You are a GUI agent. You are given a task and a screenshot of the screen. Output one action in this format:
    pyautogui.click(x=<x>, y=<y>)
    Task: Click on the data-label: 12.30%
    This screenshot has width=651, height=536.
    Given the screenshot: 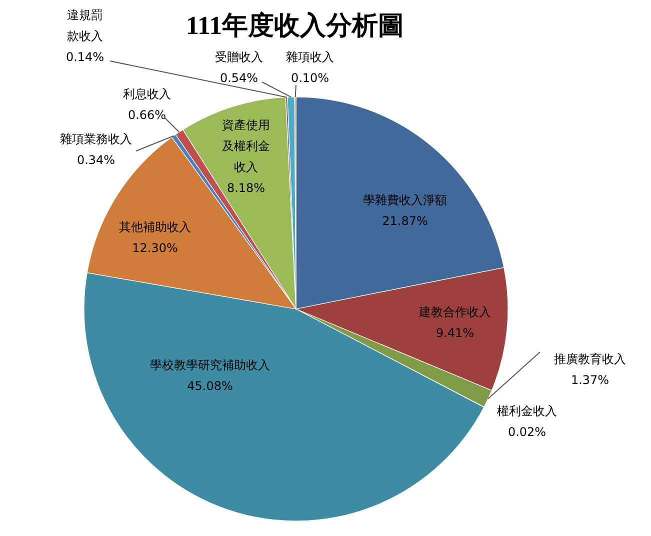 What is the action you would take?
    pyautogui.click(x=155, y=248)
    